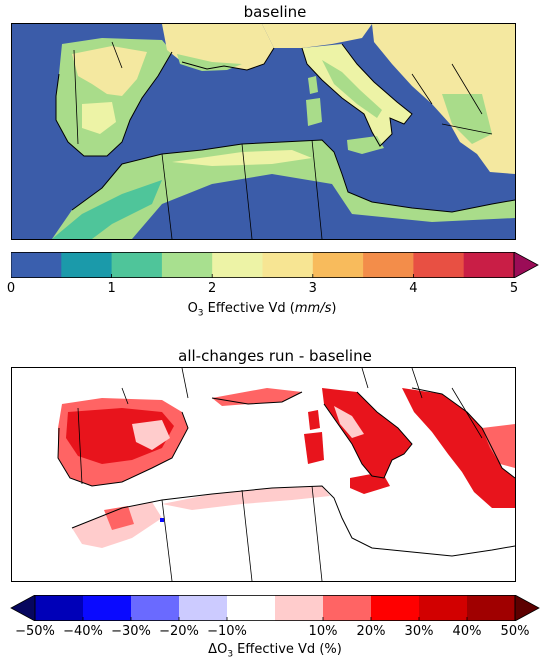 The image size is (550, 666). I want to click on north-africa-desert, so click(323, 206).